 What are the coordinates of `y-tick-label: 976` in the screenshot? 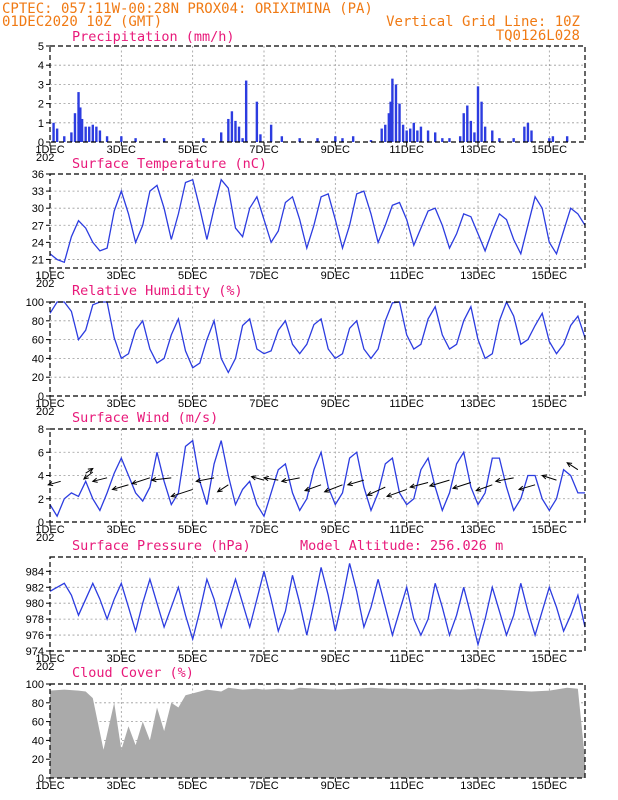 It's located at (35, 636).